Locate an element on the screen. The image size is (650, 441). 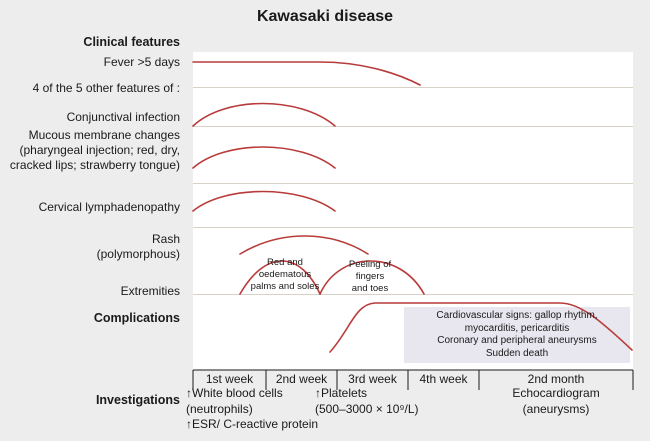
four-of-five-label: 4 of the 5 other features of : is located at coordinates (106, 88).